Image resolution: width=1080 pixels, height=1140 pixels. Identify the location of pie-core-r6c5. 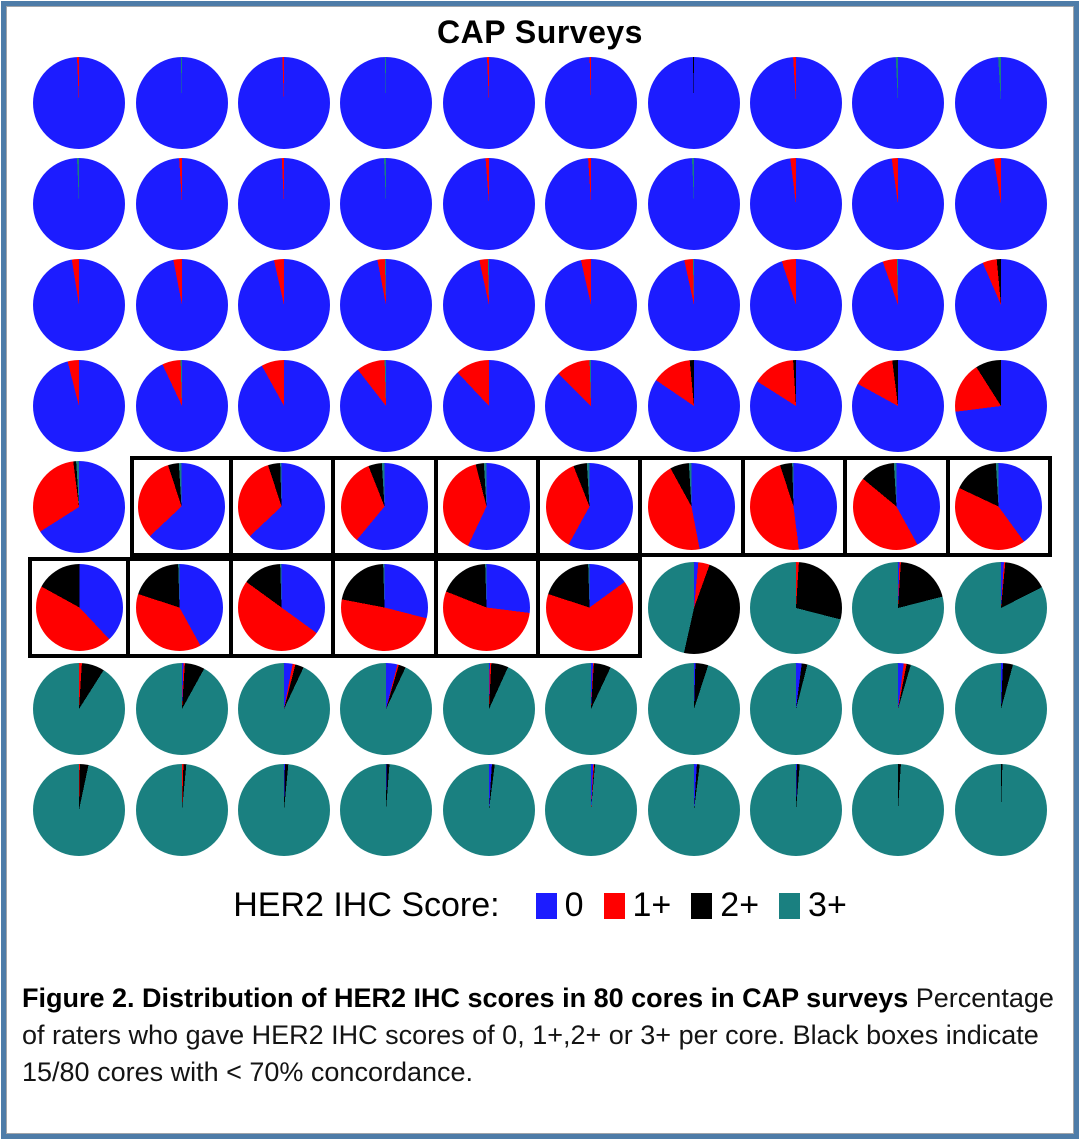
(487, 607).